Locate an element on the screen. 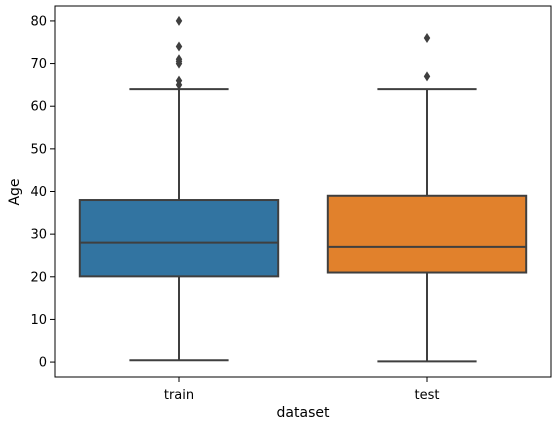 The width and height of the screenshot is (557, 430). y-tick-label: 0 is located at coordinates (43, 363).